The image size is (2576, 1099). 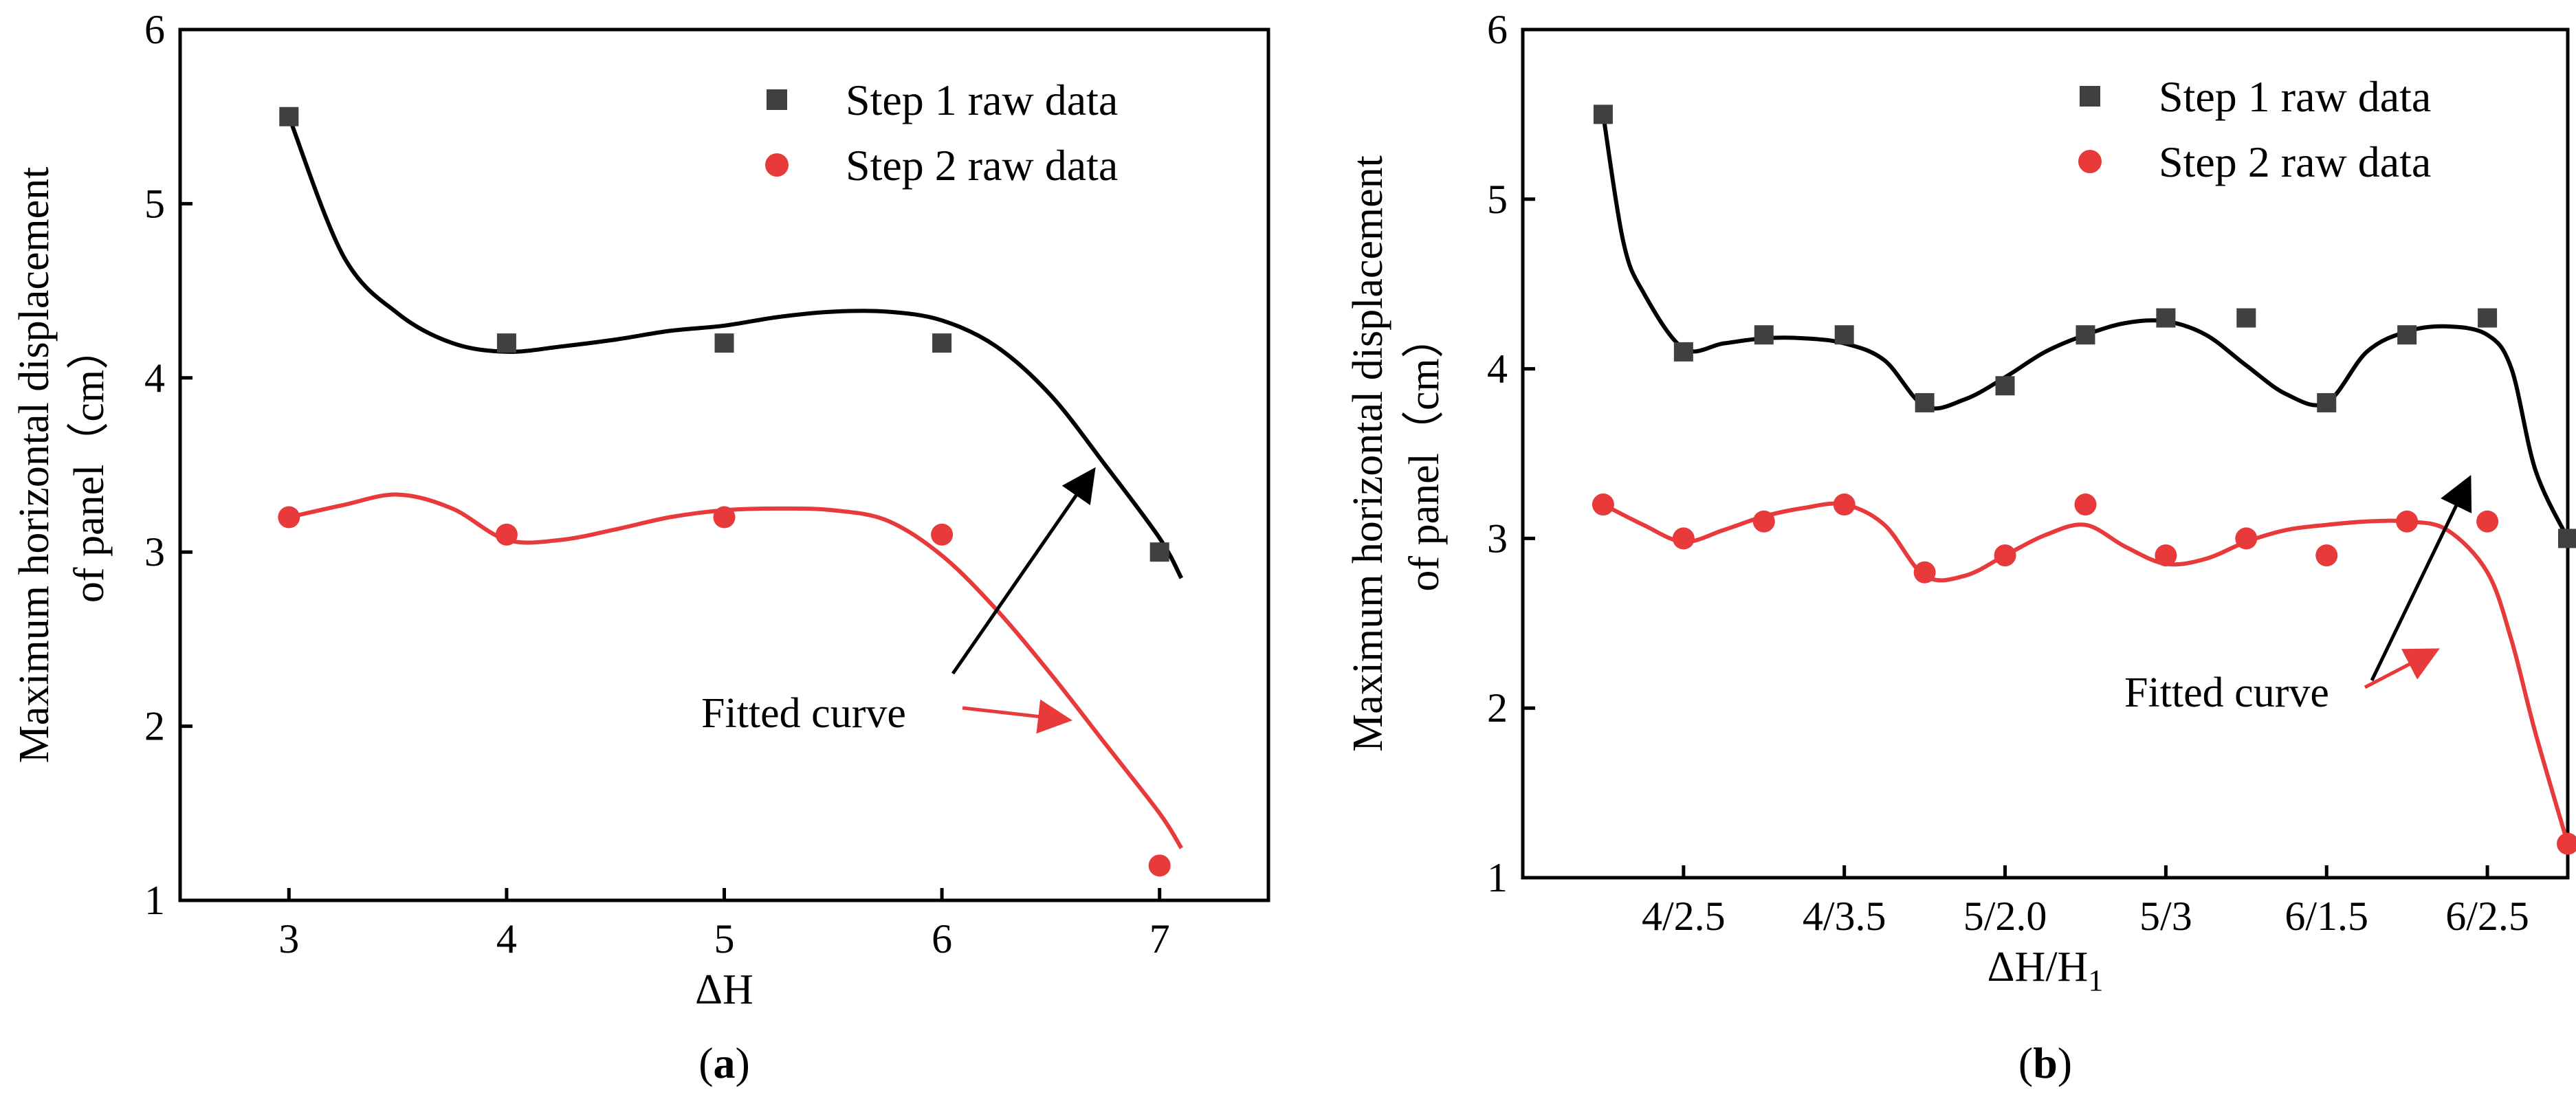 What do you see at coordinates (2038, 967) in the screenshot?
I see `x-axis-label-text: ΔH/H` at bounding box center [2038, 967].